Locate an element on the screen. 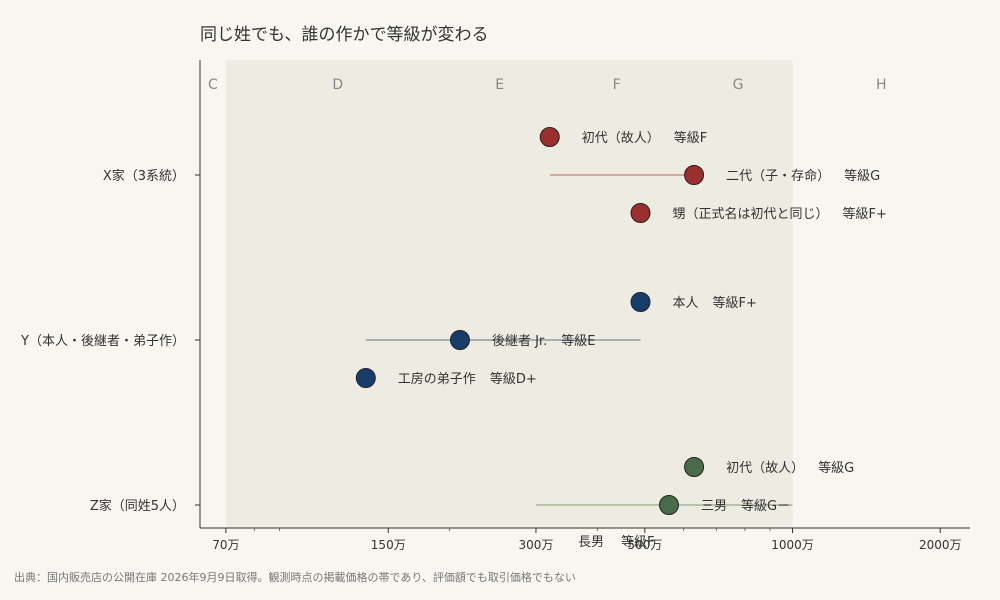 Image resolution: width=1000 pixels, height=600 pixels. y-category-label: X家（3系統） is located at coordinates (144, 176).